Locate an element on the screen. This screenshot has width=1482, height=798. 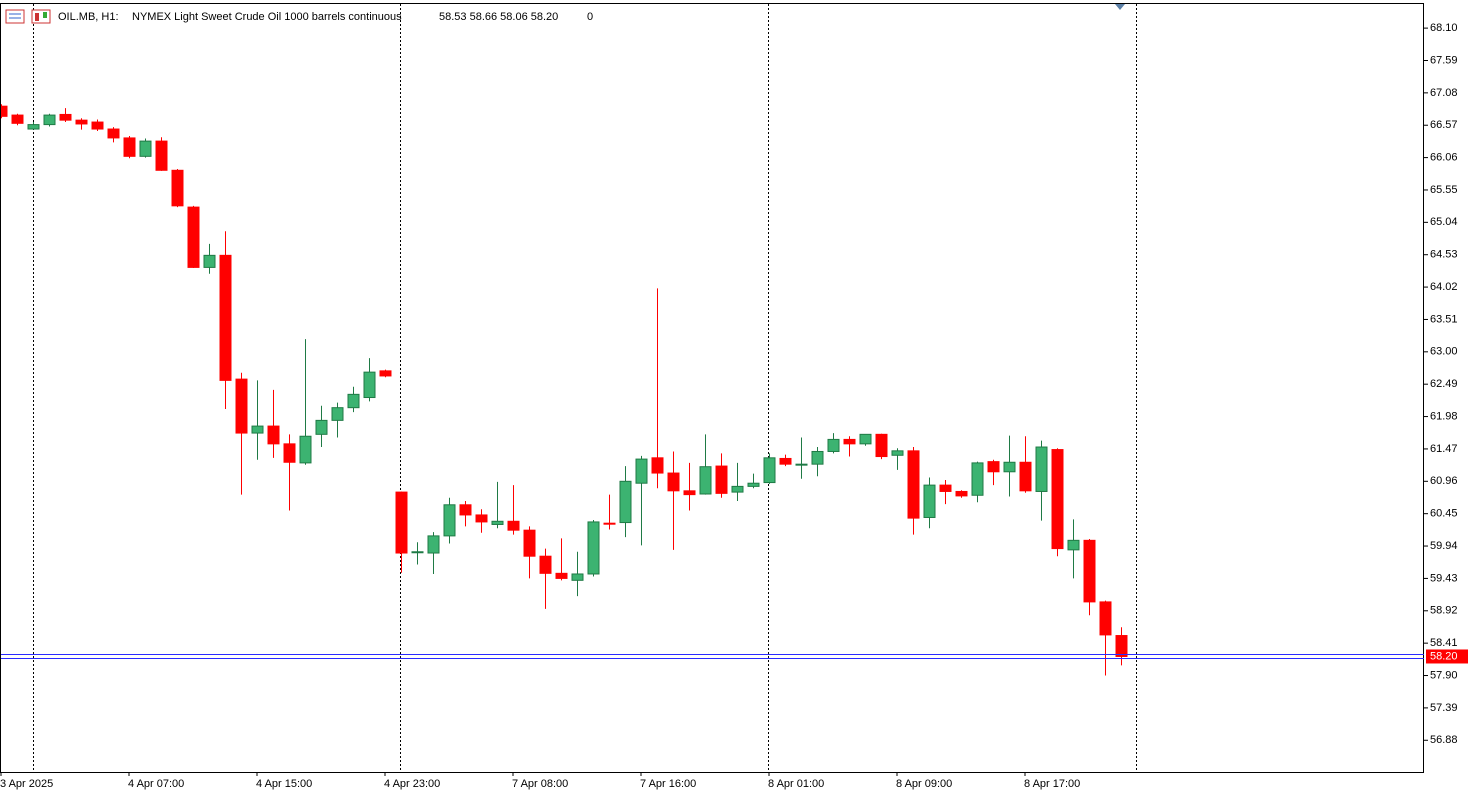
header-symbol: OIL.MB, H1: is located at coordinates (88, 17).